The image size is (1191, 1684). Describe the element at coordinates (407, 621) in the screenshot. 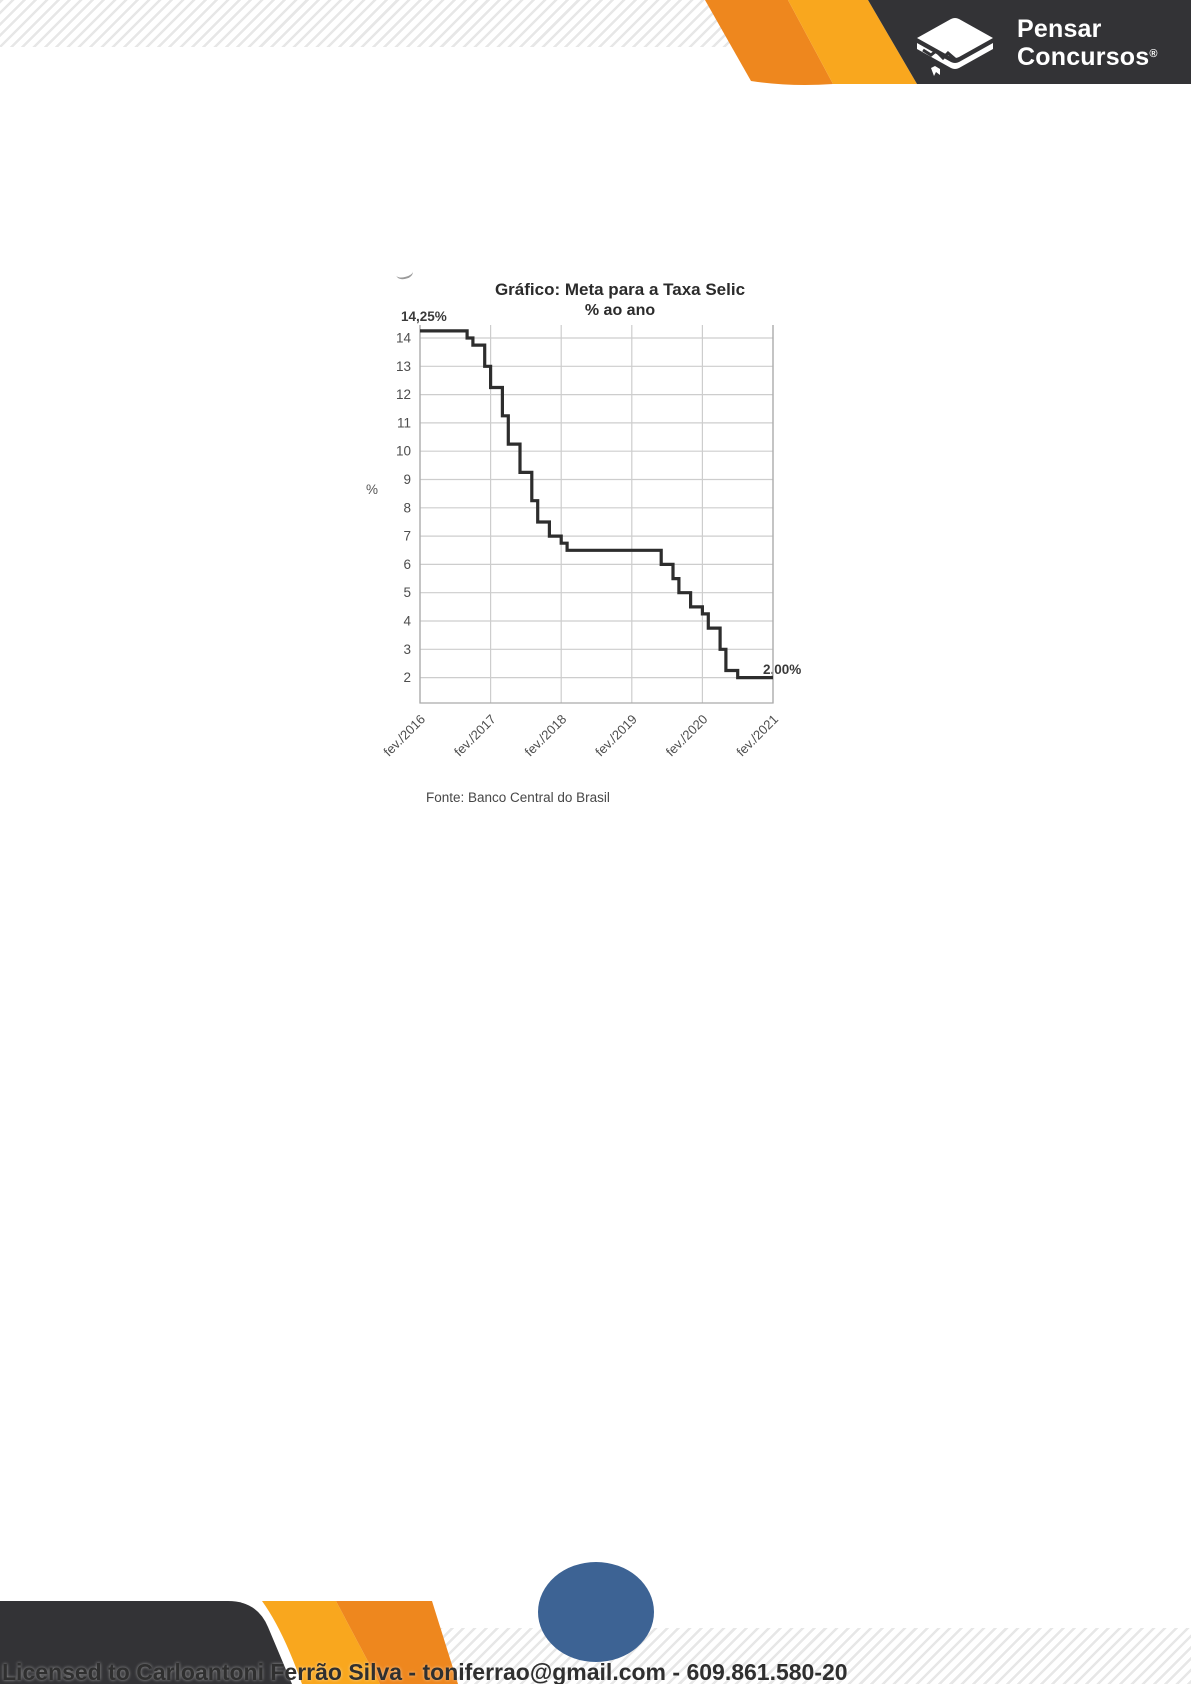

I see `y-tick-label: 4` at that location.